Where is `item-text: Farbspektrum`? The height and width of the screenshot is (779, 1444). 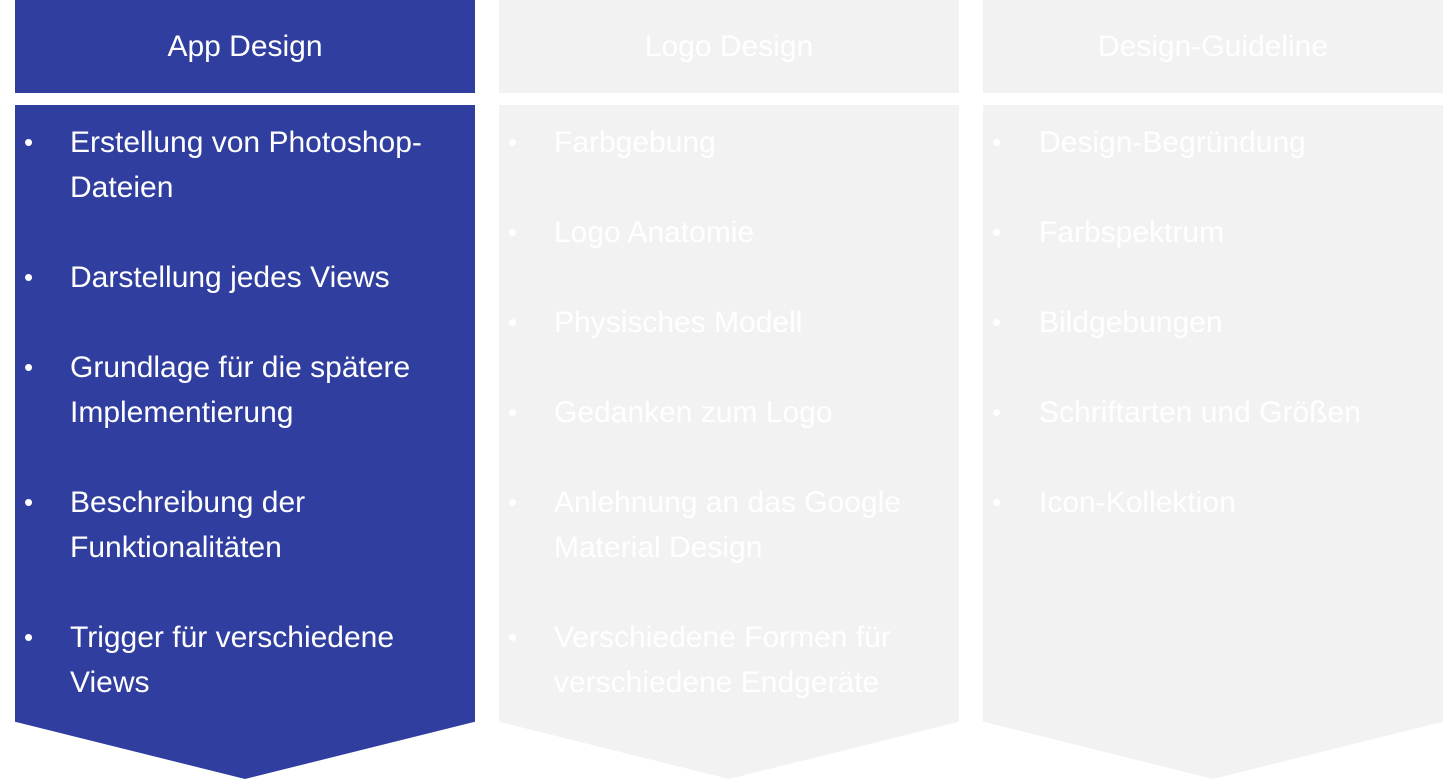 item-text: Farbspektrum is located at coordinates (1132, 232).